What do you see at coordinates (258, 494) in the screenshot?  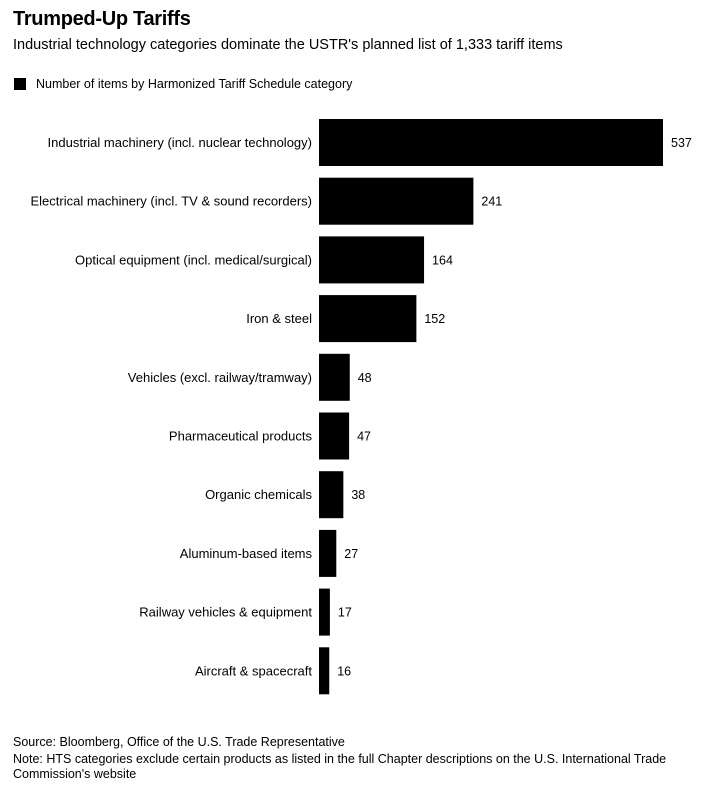 I see `category-label: Organic chemicals` at bounding box center [258, 494].